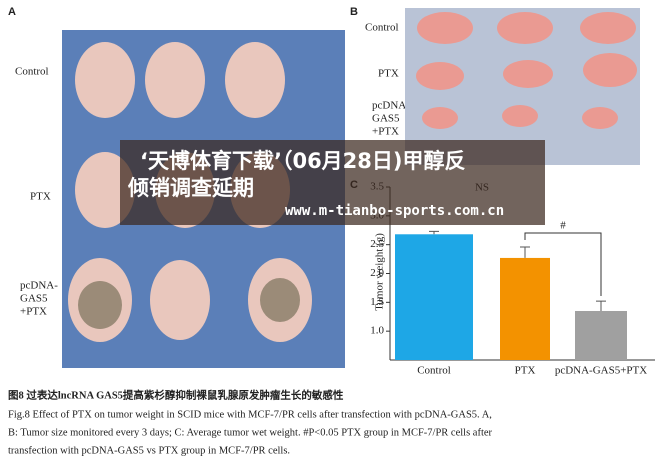 This screenshot has width=663, height=463. I want to click on x-tick-label: pcDNA-GAS5+PTX, so click(601, 371).